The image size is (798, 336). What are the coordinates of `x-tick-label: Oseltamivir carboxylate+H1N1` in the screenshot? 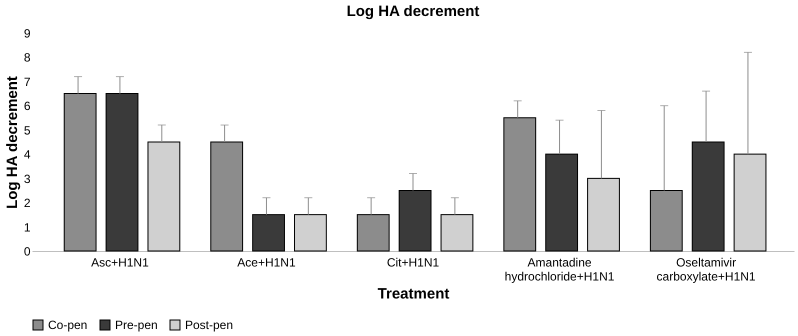 It's located at (706, 270).